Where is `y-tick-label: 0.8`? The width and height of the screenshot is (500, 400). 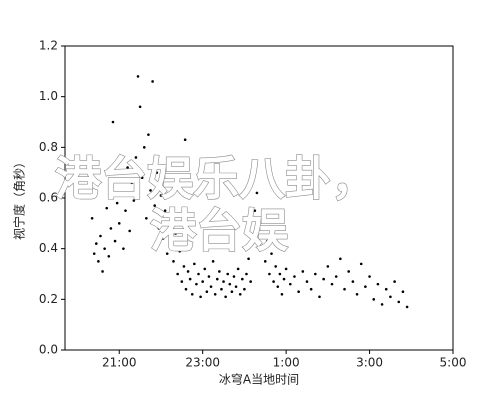 y-tick-label: 0.8 is located at coordinates (48, 147).